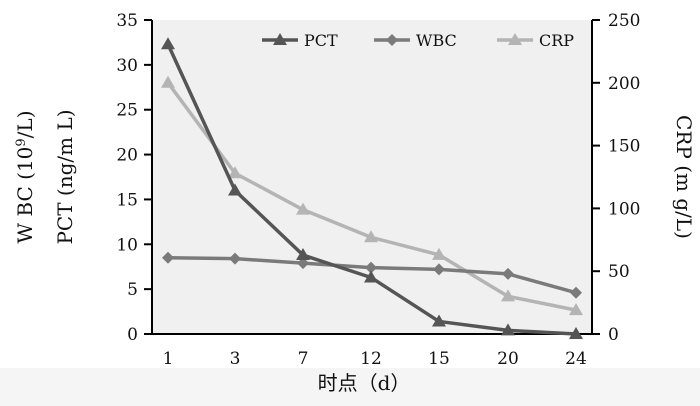  What do you see at coordinates (619, 272) in the screenshot?
I see `y-right-tick-label: 50` at bounding box center [619, 272].